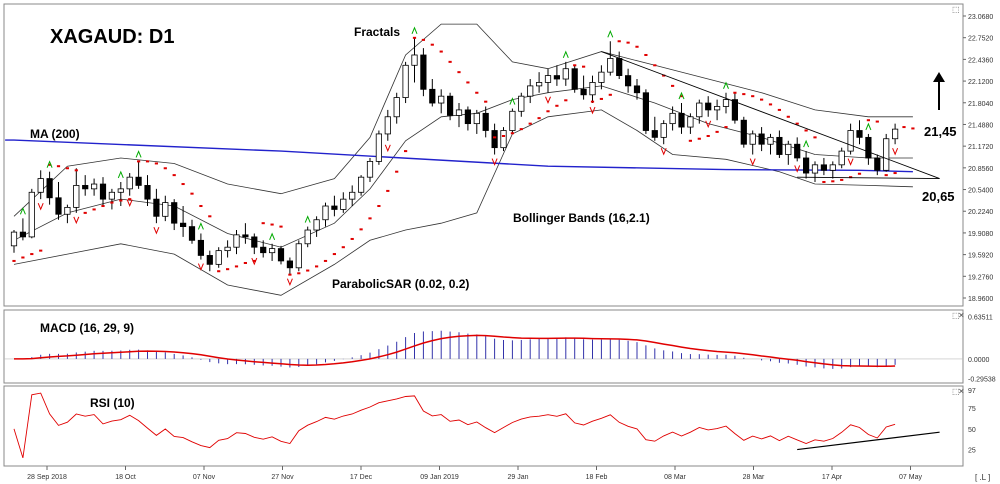 The height and width of the screenshot is (484, 1000). I want to click on rsi-panel: 97 75 50 25, so click(494, 423).